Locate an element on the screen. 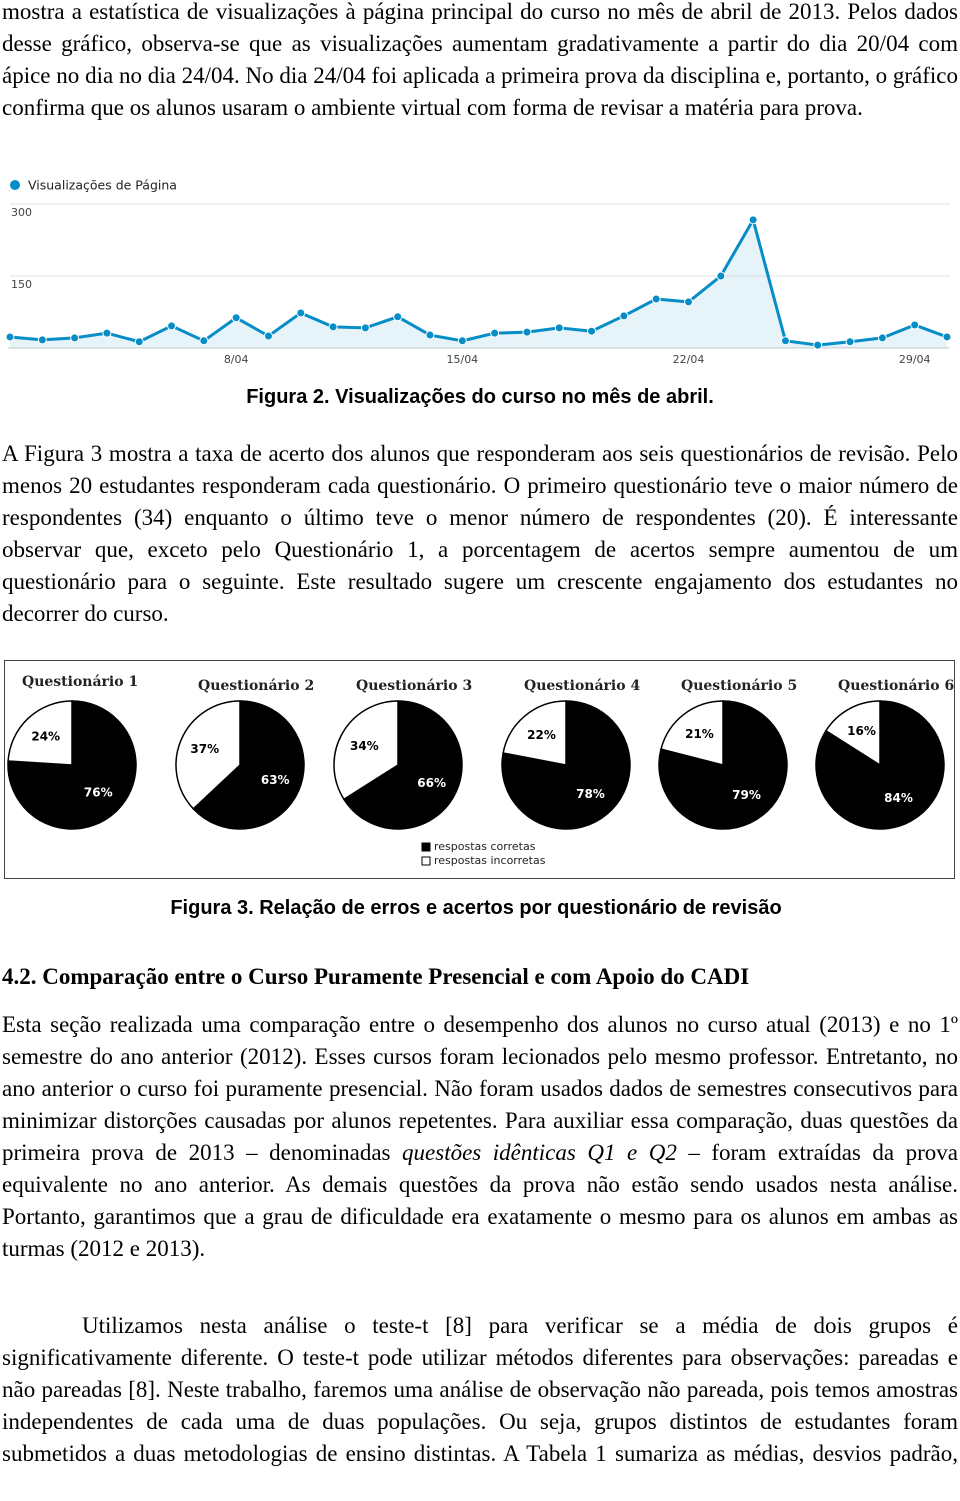 This screenshot has height=1501, width=960. pie-value-label: 63% is located at coordinates (275, 780).